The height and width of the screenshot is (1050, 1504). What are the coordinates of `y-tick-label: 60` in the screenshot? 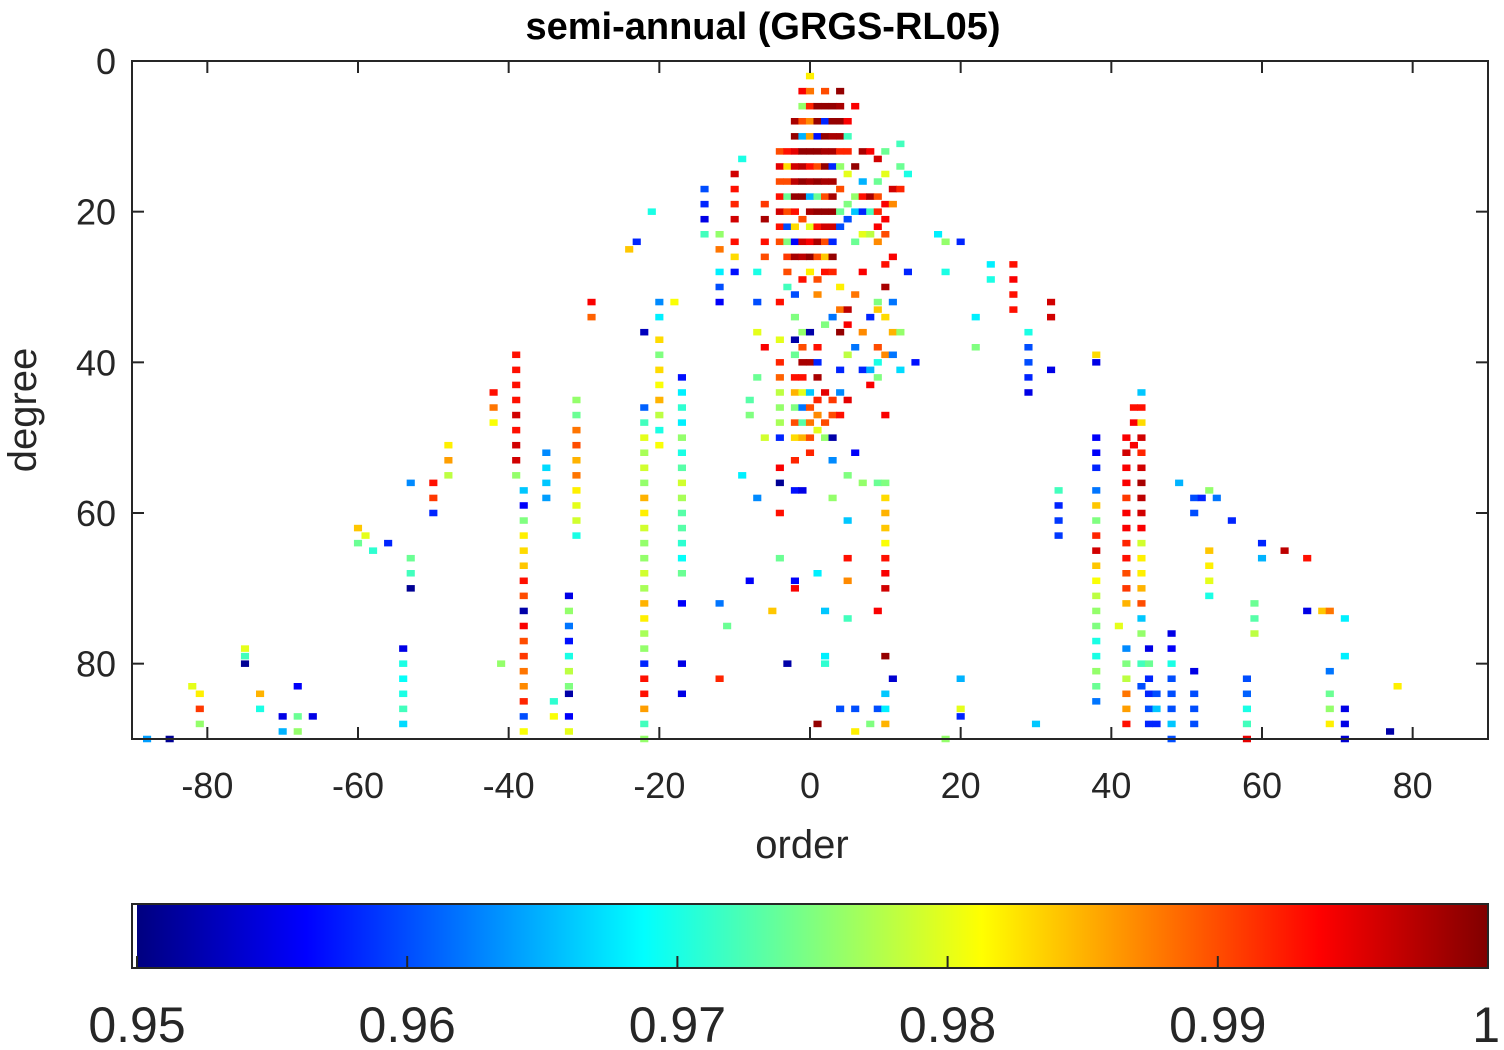 It's located at (96, 513).